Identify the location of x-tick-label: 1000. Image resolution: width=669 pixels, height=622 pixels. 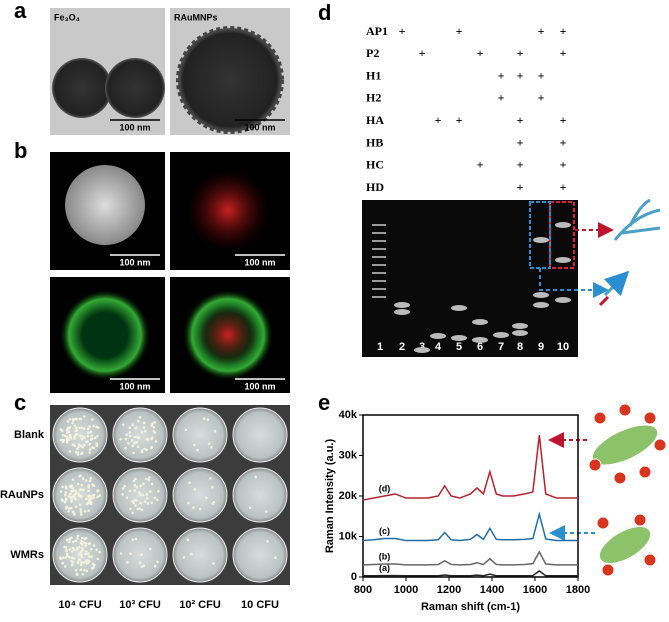
(406, 590).